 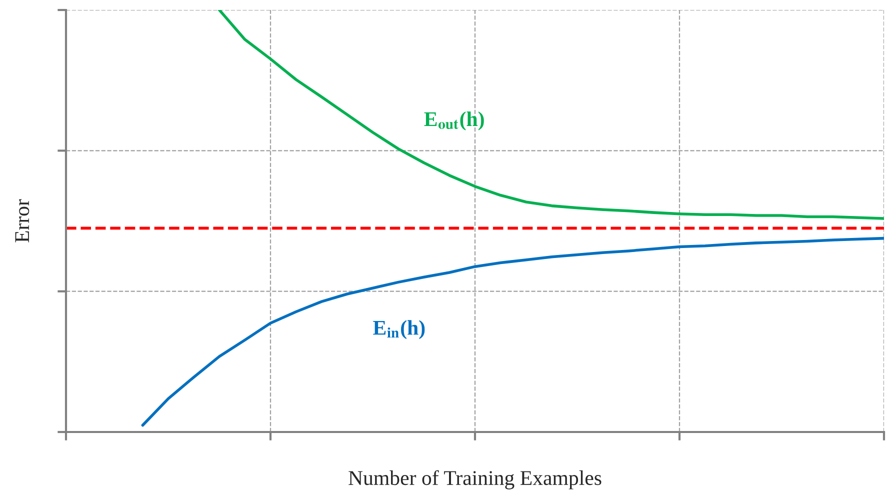 What do you see at coordinates (399, 330) in the screenshot?
I see `series-label: E$_{in}$(h)` at bounding box center [399, 330].